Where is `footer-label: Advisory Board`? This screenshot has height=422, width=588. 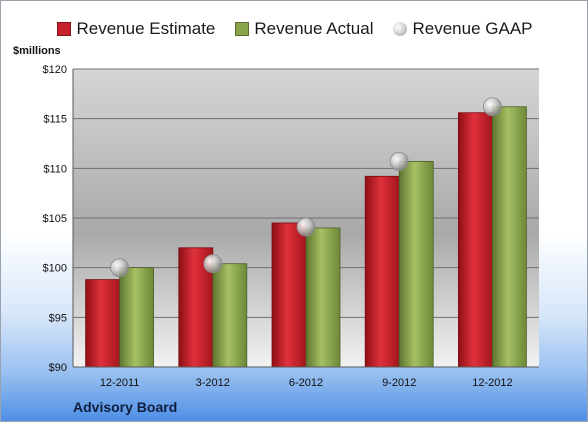 footer-label: Advisory Board is located at coordinates (125, 407).